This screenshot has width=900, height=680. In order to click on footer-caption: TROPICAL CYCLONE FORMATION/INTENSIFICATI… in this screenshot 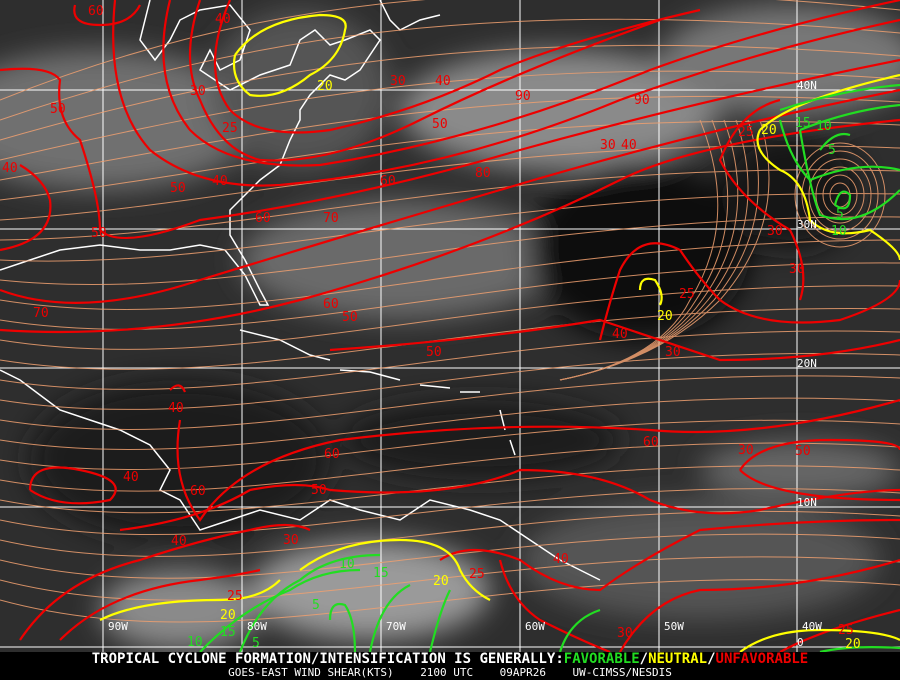, I will do `click(450, 666)`.